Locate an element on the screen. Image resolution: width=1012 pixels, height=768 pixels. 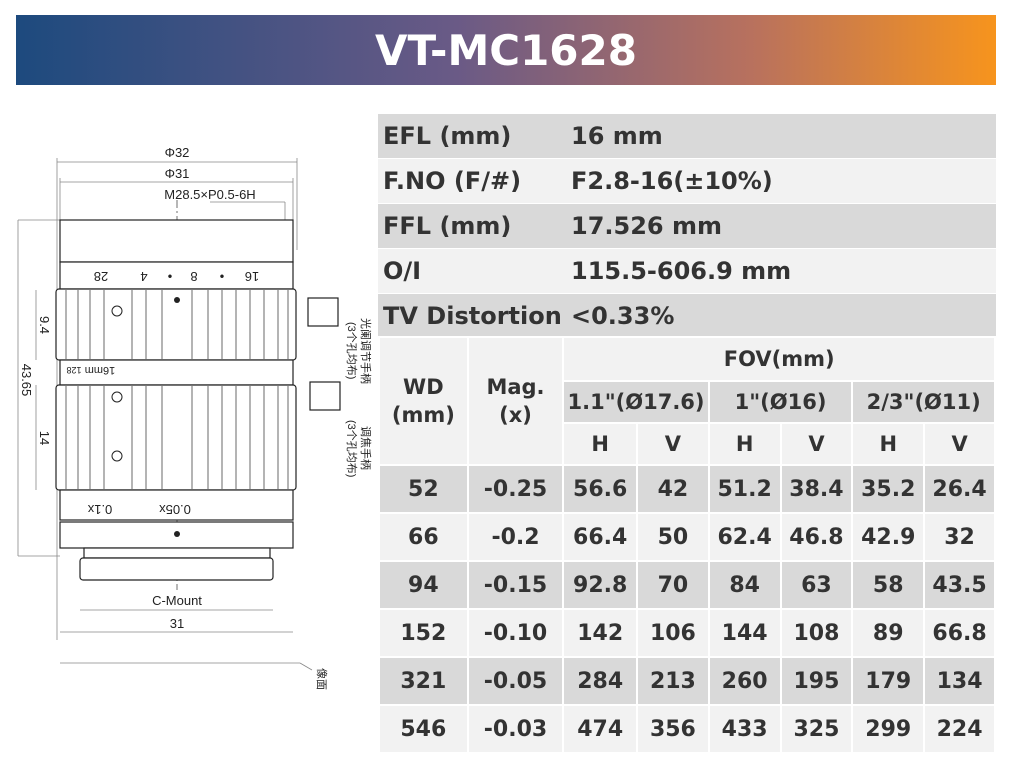
table-cell: 63 is located at coordinates (816, 585).